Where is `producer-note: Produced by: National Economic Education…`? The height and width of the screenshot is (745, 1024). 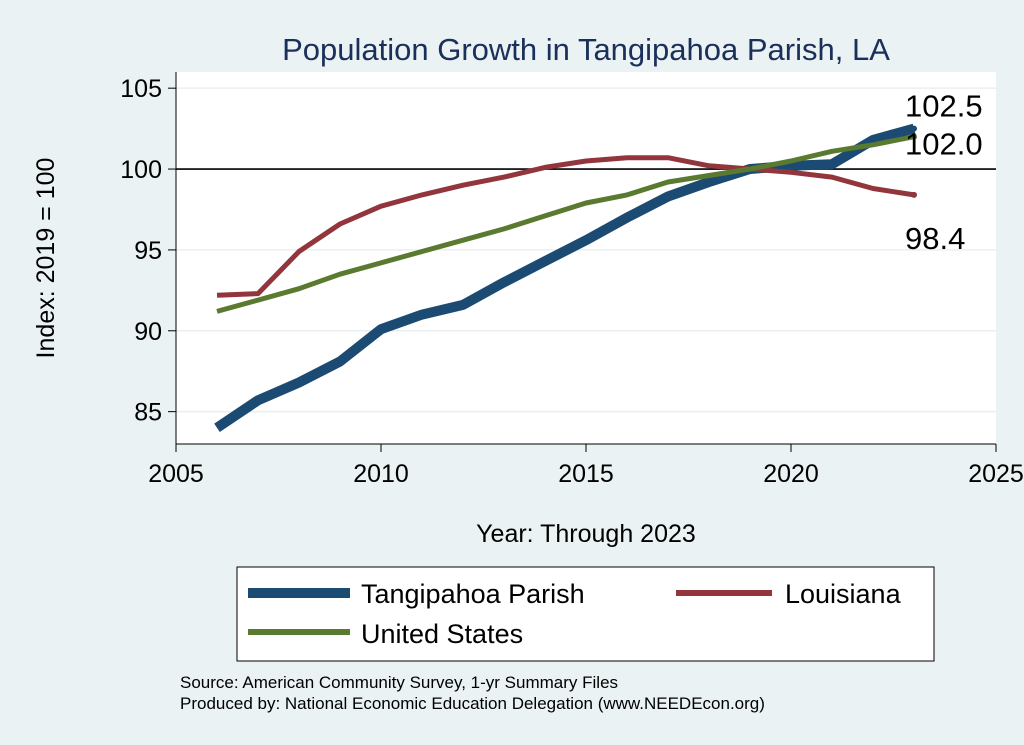 producer-note: Produced by: National Economic Education… is located at coordinates (472, 703).